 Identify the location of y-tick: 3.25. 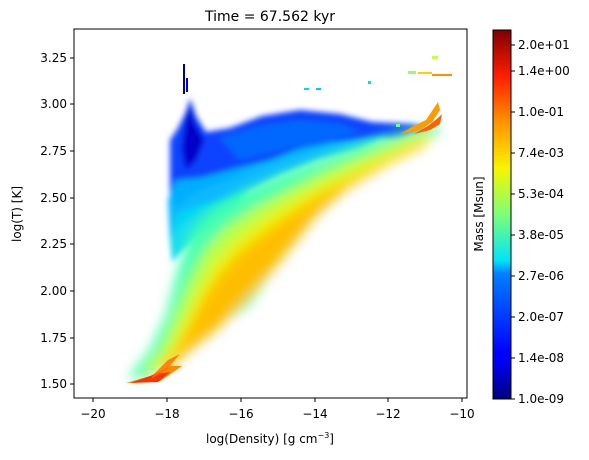
(57, 58).